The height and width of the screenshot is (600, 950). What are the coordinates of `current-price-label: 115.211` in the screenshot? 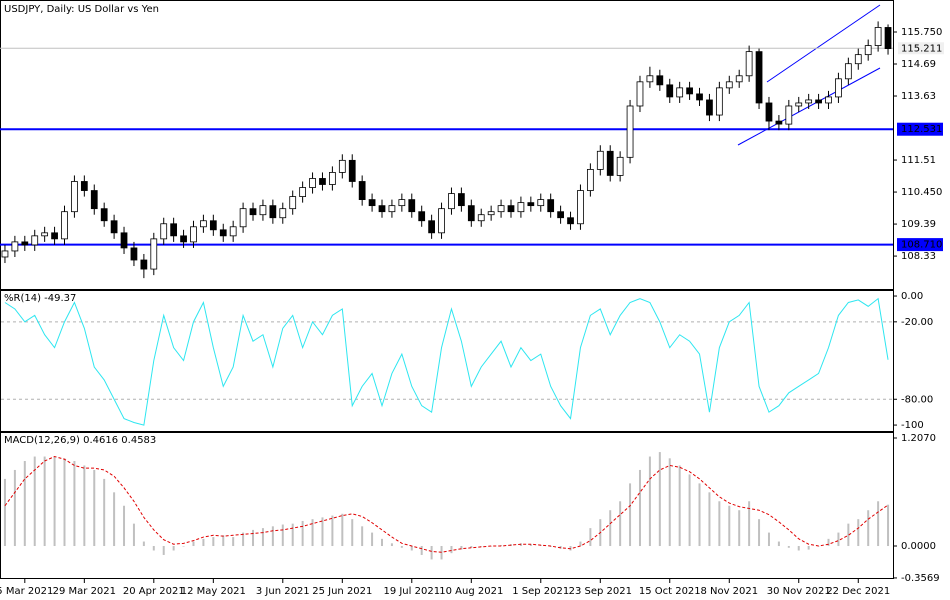 It's located at (921, 48).